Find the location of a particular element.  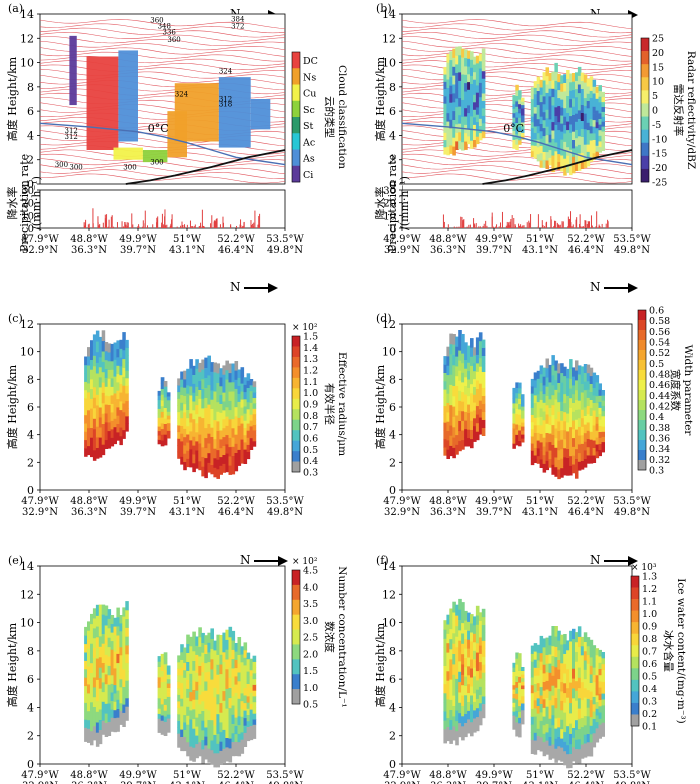

colorbar-frame is located at coordinates (635, 651).